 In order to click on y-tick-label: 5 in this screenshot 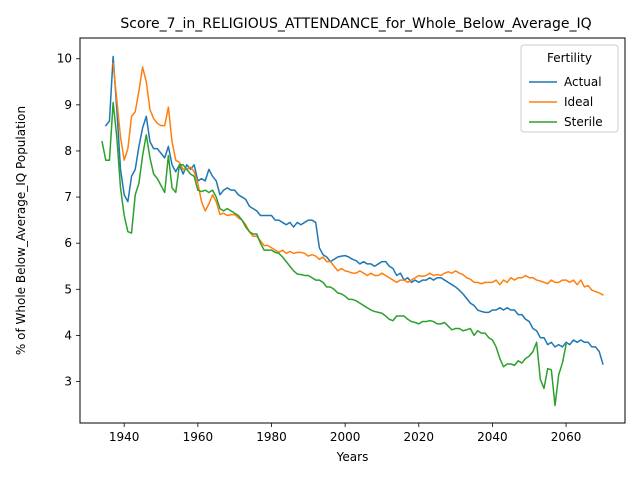, I will do `click(68, 289)`.